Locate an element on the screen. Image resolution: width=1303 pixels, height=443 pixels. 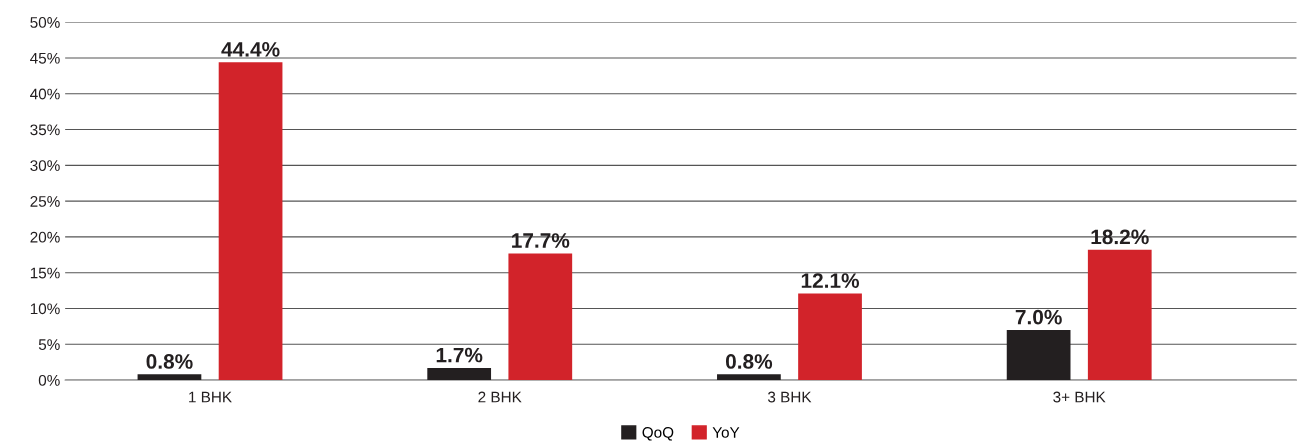
y-tick-label: 40% is located at coordinates (45, 94).